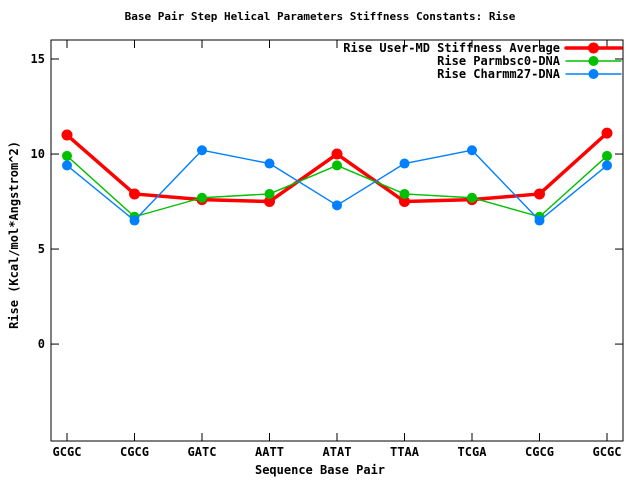 This screenshot has height=480, width=640. What do you see at coordinates (320, 470) in the screenshot?
I see `x-axis-label: Sequence Base Pair` at bounding box center [320, 470].